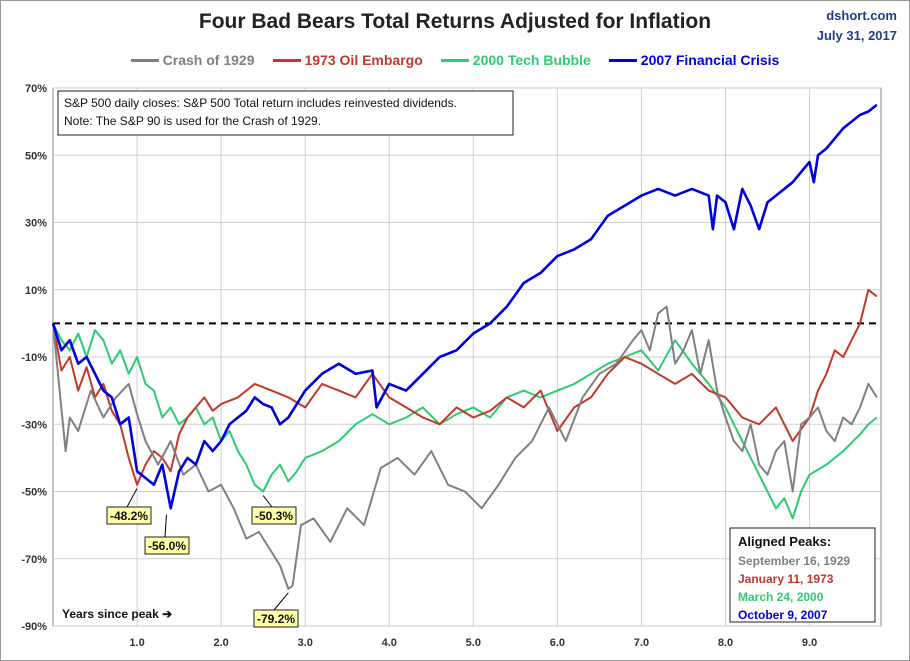 Image resolution: width=910 pixels, height=661 pixels. Describe the element at coordinates (781, 597) in the screenshot. I see `peaks-item: March 24, 2000` at that location.